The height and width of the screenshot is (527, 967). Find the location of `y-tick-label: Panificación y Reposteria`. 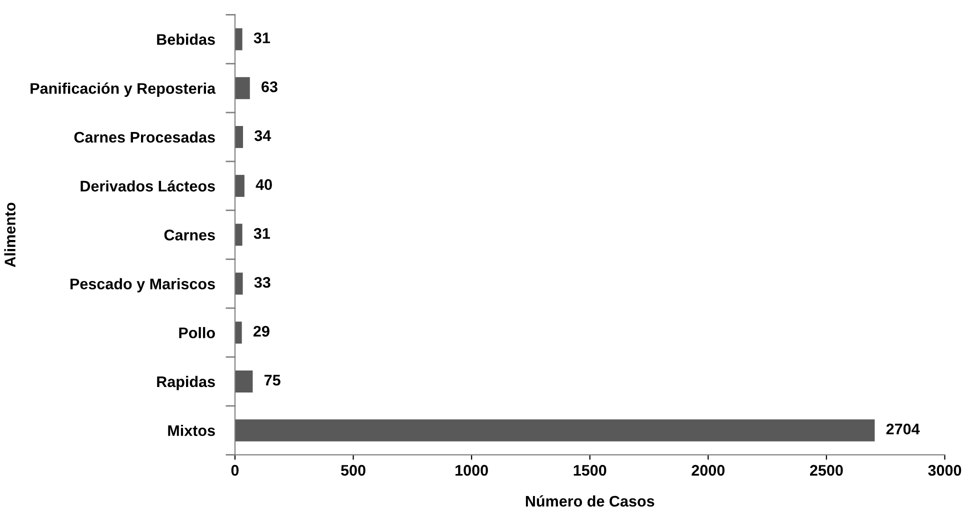

y-tick-label: Panificación y Reposteria is located at coordinates (123, 89).